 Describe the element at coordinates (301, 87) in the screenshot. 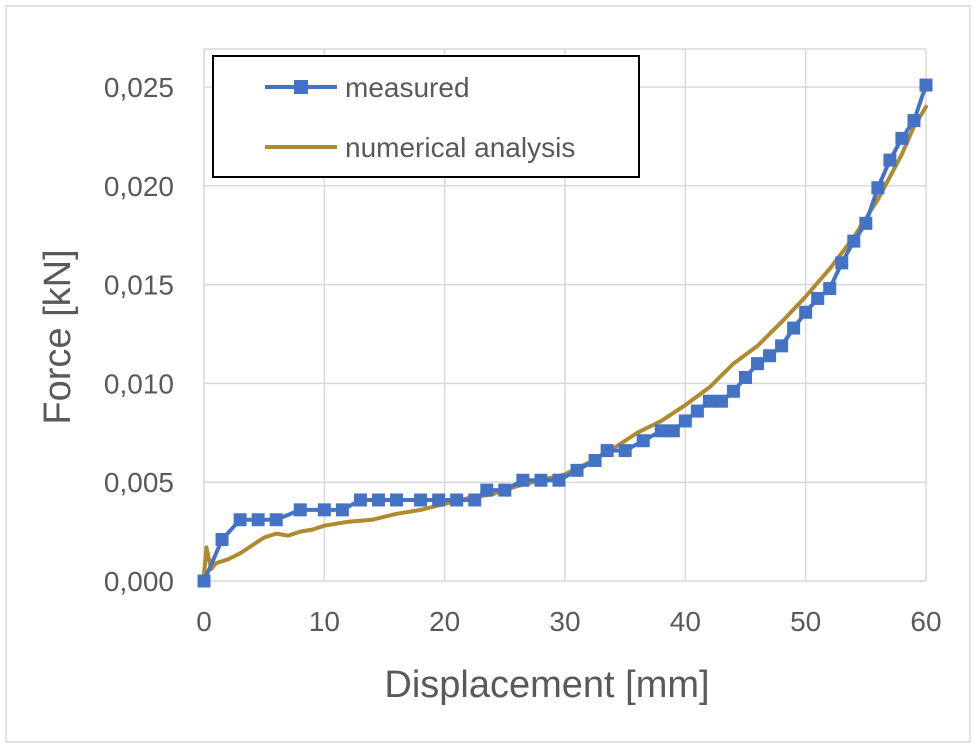

I see `legend-marker-measured` at that location.